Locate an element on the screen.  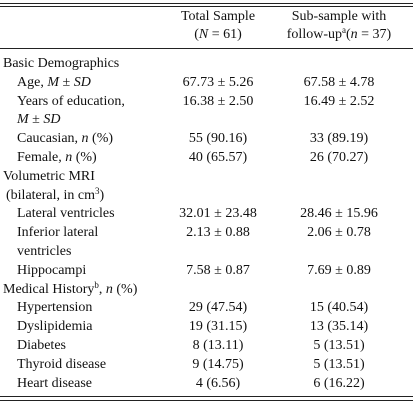
cell: 2.06 ± 0.78 is located at coordinates (339, 233).